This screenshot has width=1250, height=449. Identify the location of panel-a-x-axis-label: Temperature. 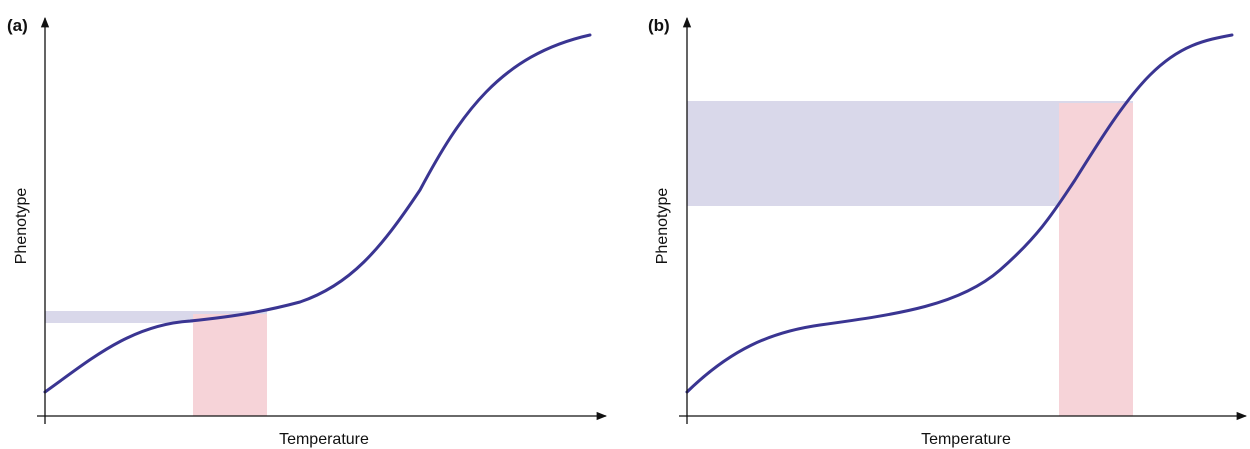
(324, 439).